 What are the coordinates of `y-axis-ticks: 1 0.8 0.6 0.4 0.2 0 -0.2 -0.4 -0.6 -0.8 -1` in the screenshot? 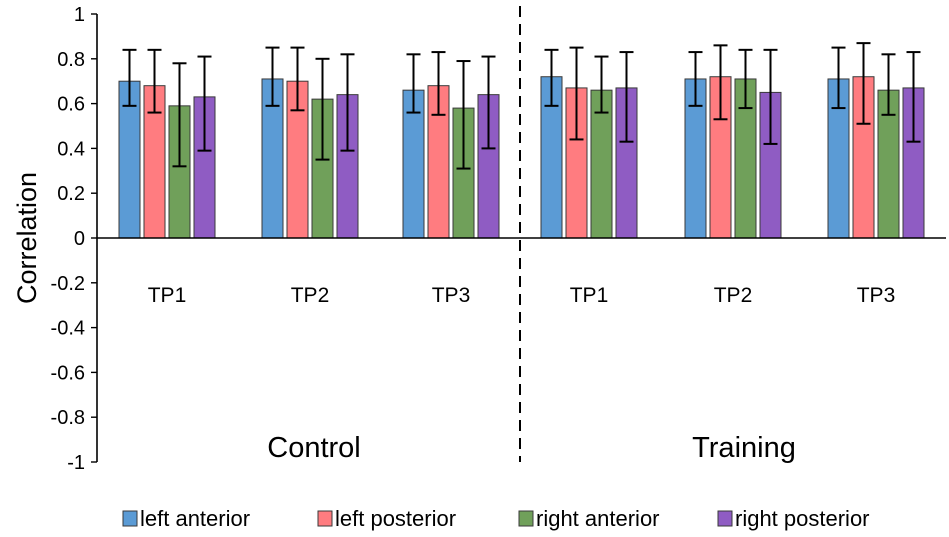 It's located at (74, 239).